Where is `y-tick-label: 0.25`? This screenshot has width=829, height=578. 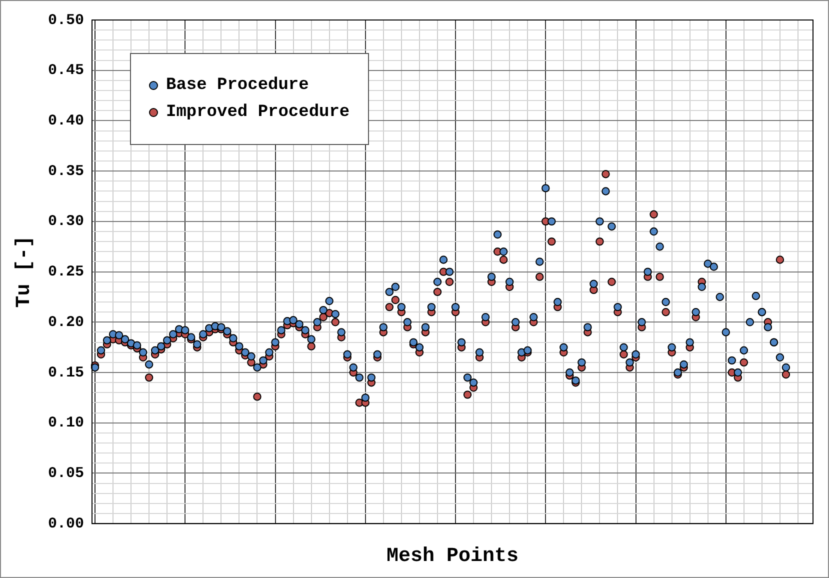 y-tick-label: 0.25 is located at coordinates (66, 272).